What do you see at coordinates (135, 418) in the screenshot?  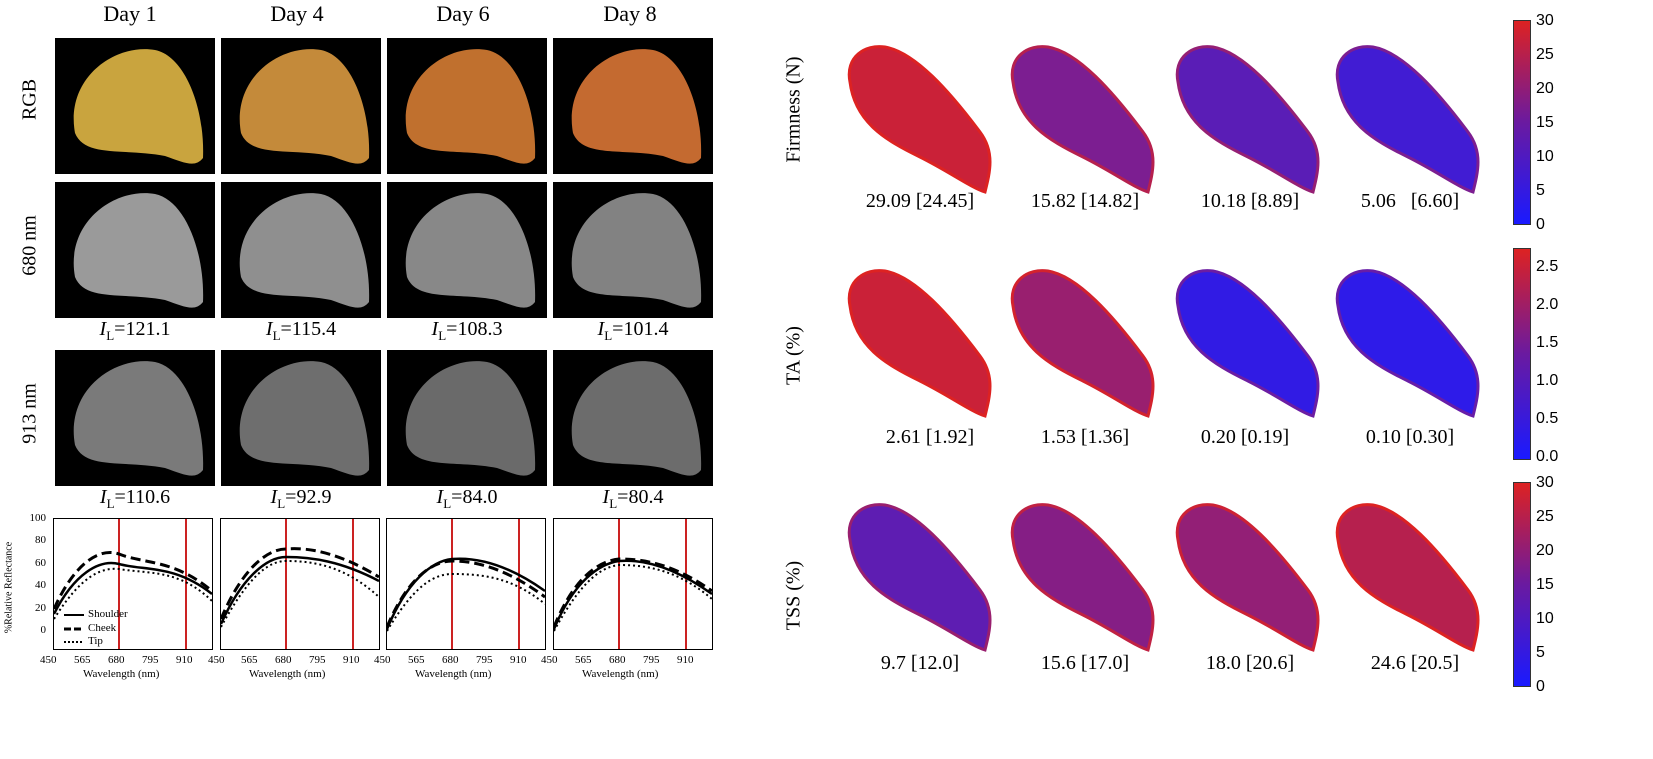 I see `nm913-image-day1` at bounding box center [135, 418].